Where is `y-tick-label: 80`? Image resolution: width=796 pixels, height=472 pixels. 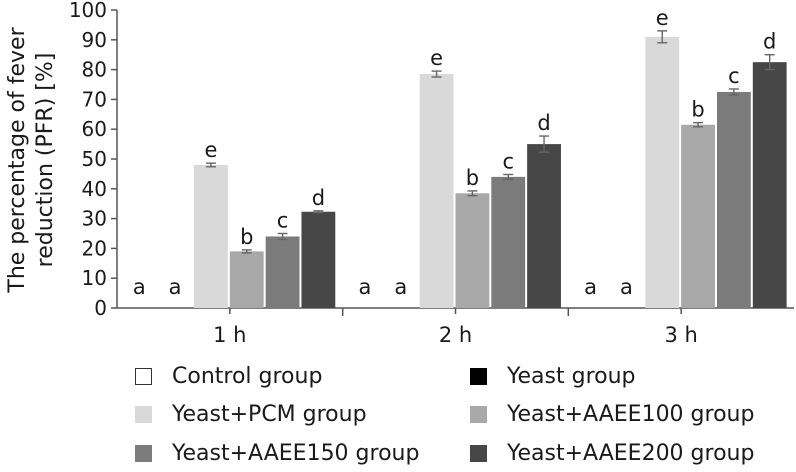
y-tick-label: 80 is located at coordinates (94, 70).